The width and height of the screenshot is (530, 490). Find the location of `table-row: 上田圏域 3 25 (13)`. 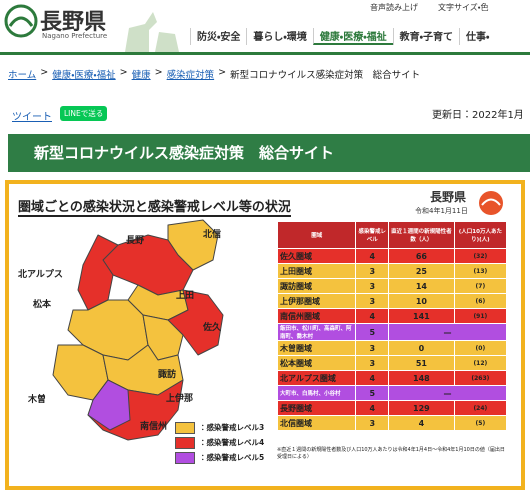

table-row: 上田圏域 3 25 (13) is located at coordinates (392, 271).